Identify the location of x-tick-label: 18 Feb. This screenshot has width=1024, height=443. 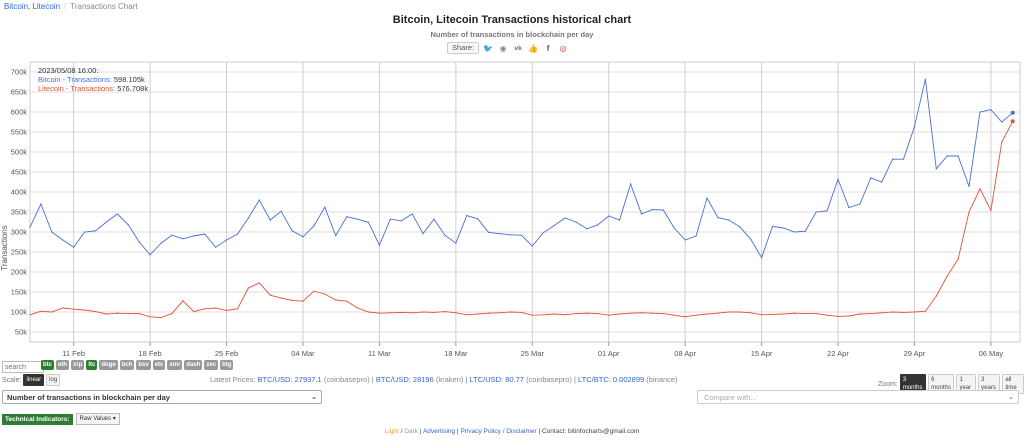
(149, 353).